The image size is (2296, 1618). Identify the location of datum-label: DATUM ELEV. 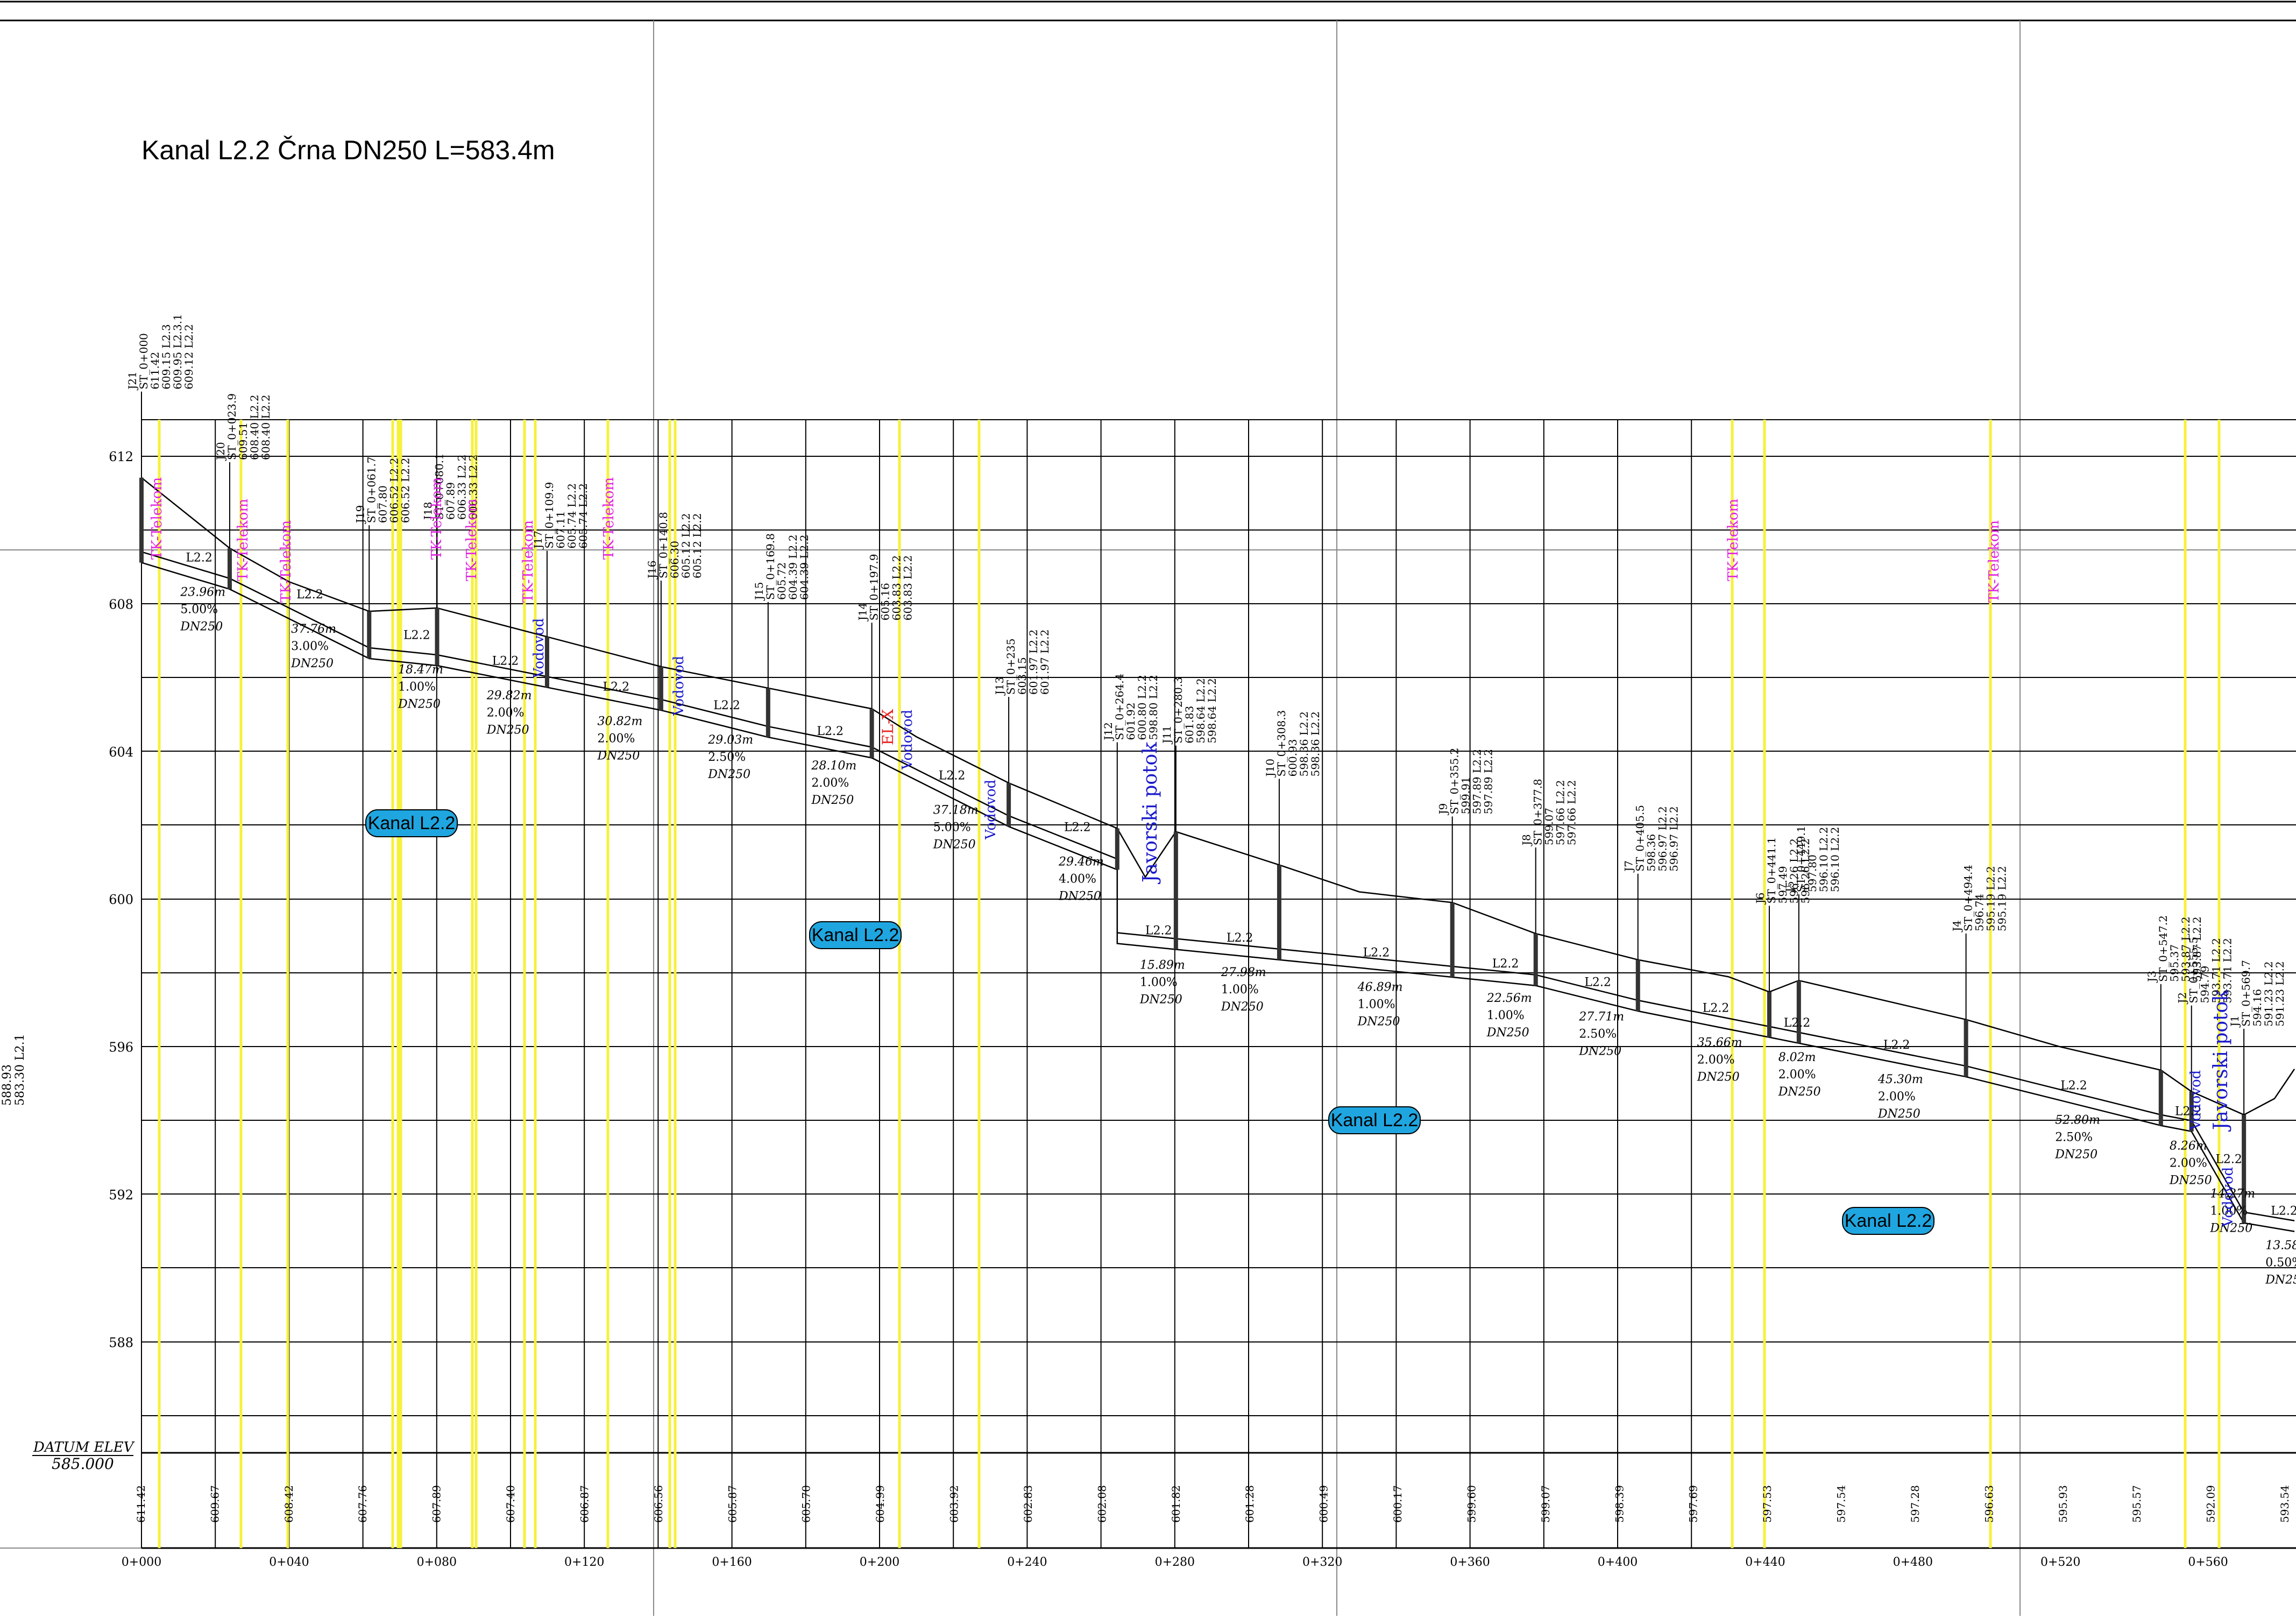
(84, 1447).